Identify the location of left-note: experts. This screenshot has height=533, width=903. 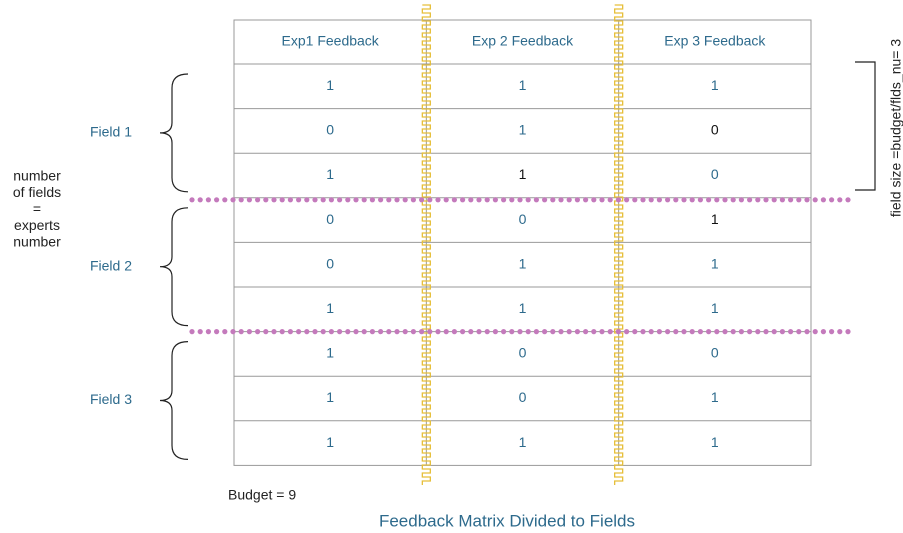
(37, 225).